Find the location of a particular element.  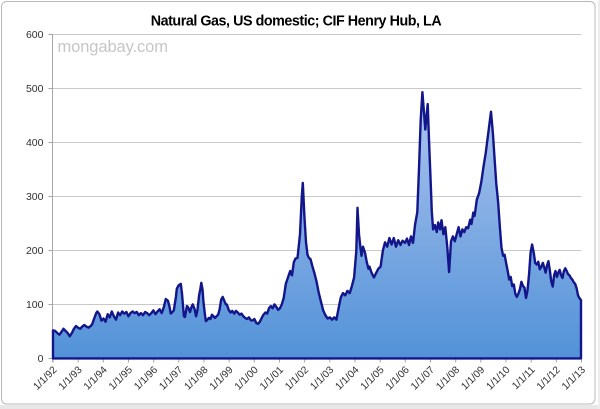

svg-text: mongabay.com is located at coordinates (113, 47).